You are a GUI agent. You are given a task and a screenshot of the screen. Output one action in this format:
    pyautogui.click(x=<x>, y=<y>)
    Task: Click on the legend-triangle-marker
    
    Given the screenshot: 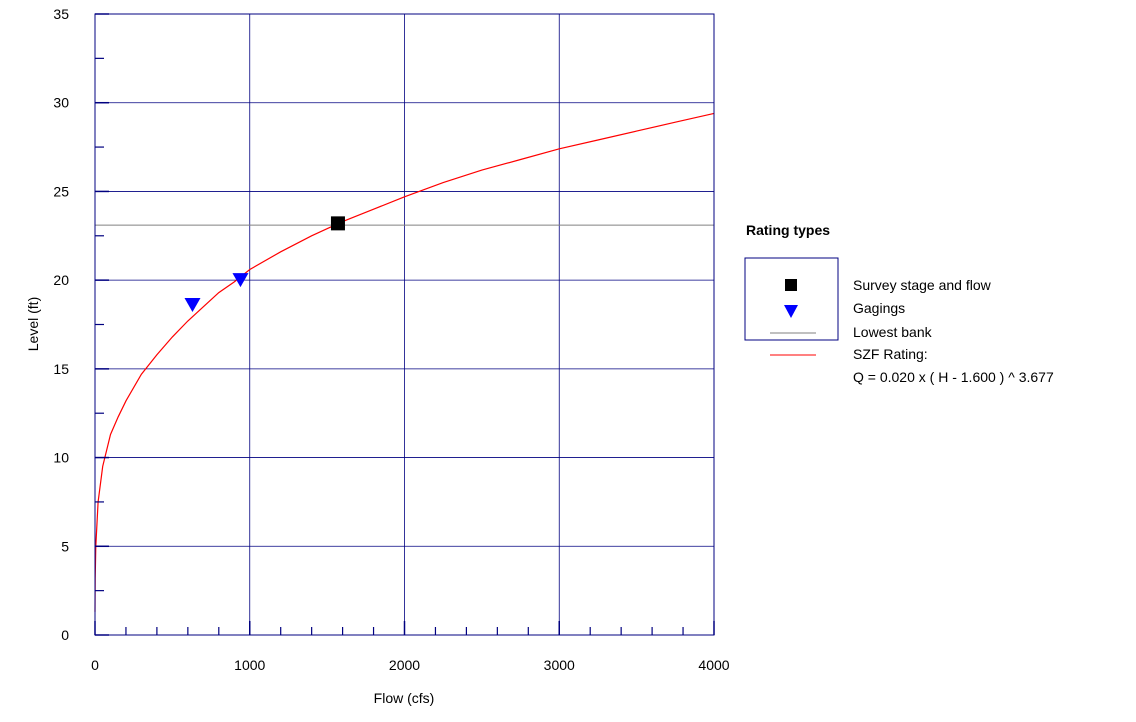 What is the action you would take?
    pyautogui.click(x=791, y=311)
    